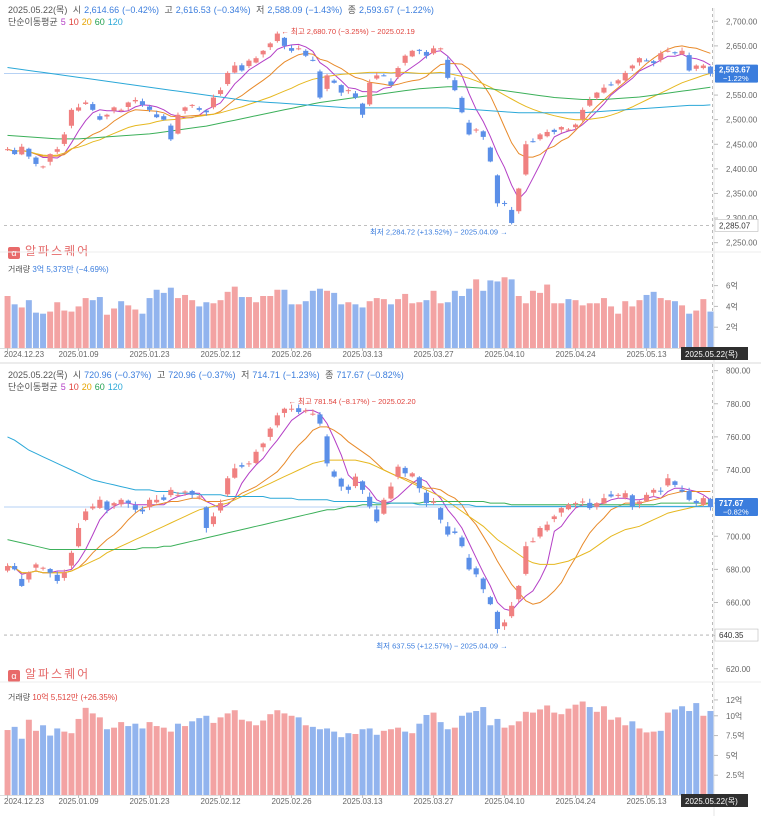 This screenshot has height=816, width=761. Describe the element at coordinates (732, 306) in the screenshot. I see `panel1-vol-tick-label: 4억` at that location.